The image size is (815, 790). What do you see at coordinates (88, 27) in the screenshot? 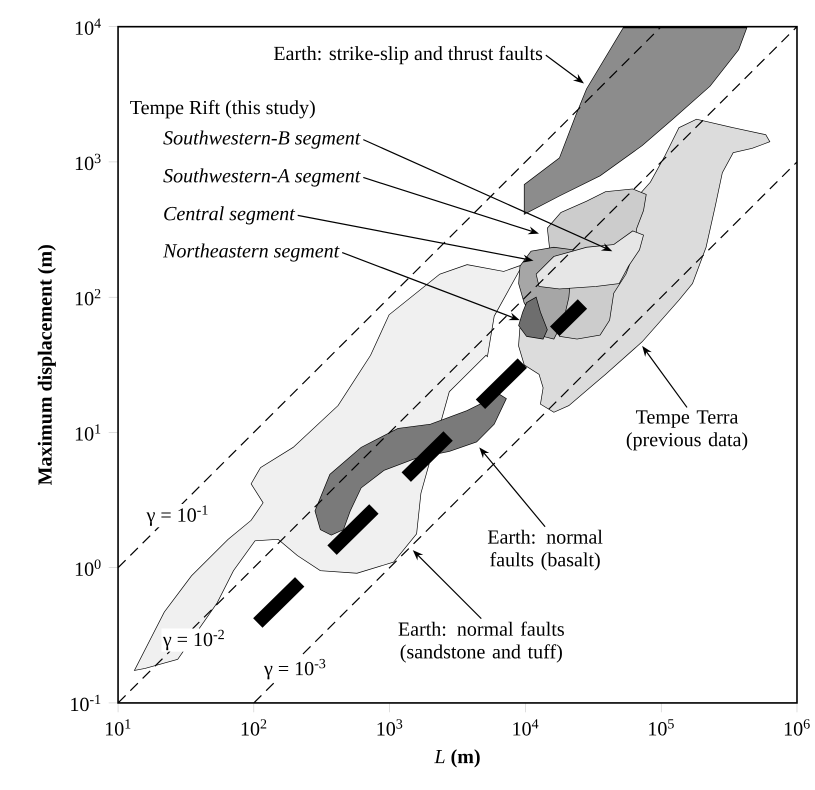
I see `y-tick-label: 10$^{4}$` at bounding box center [88, 27].